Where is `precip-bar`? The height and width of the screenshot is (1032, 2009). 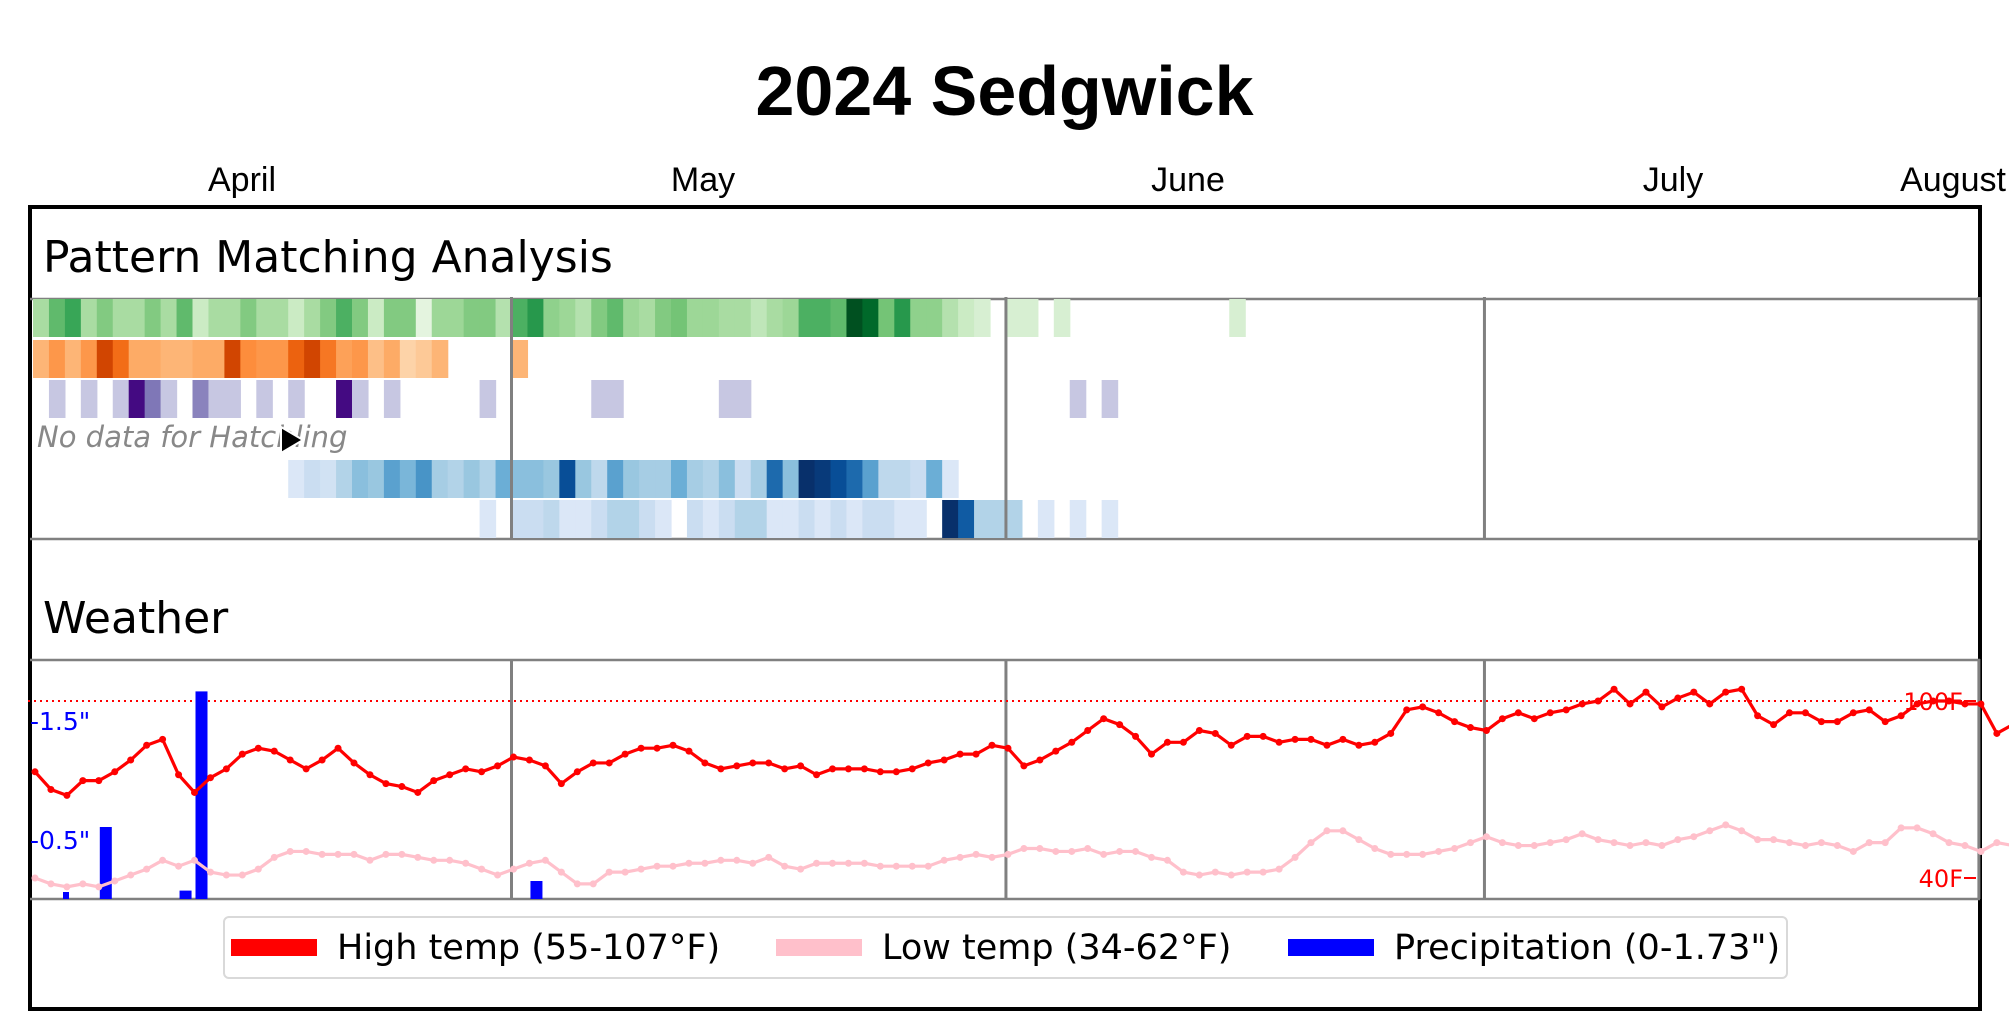 precip-bar is located at coordinates (66, 895).